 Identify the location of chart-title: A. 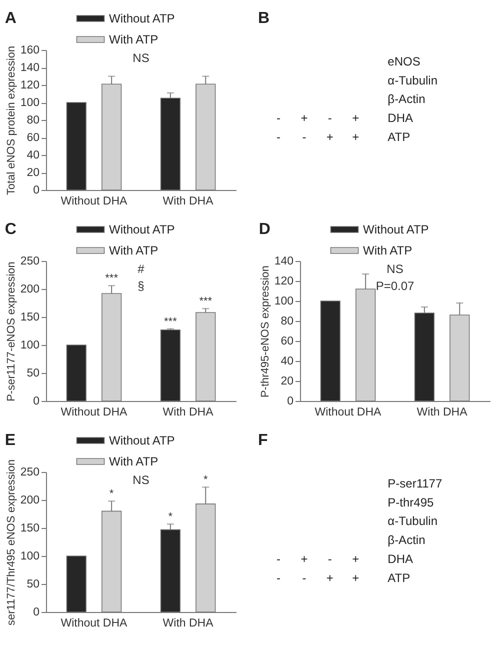
(10, 18).